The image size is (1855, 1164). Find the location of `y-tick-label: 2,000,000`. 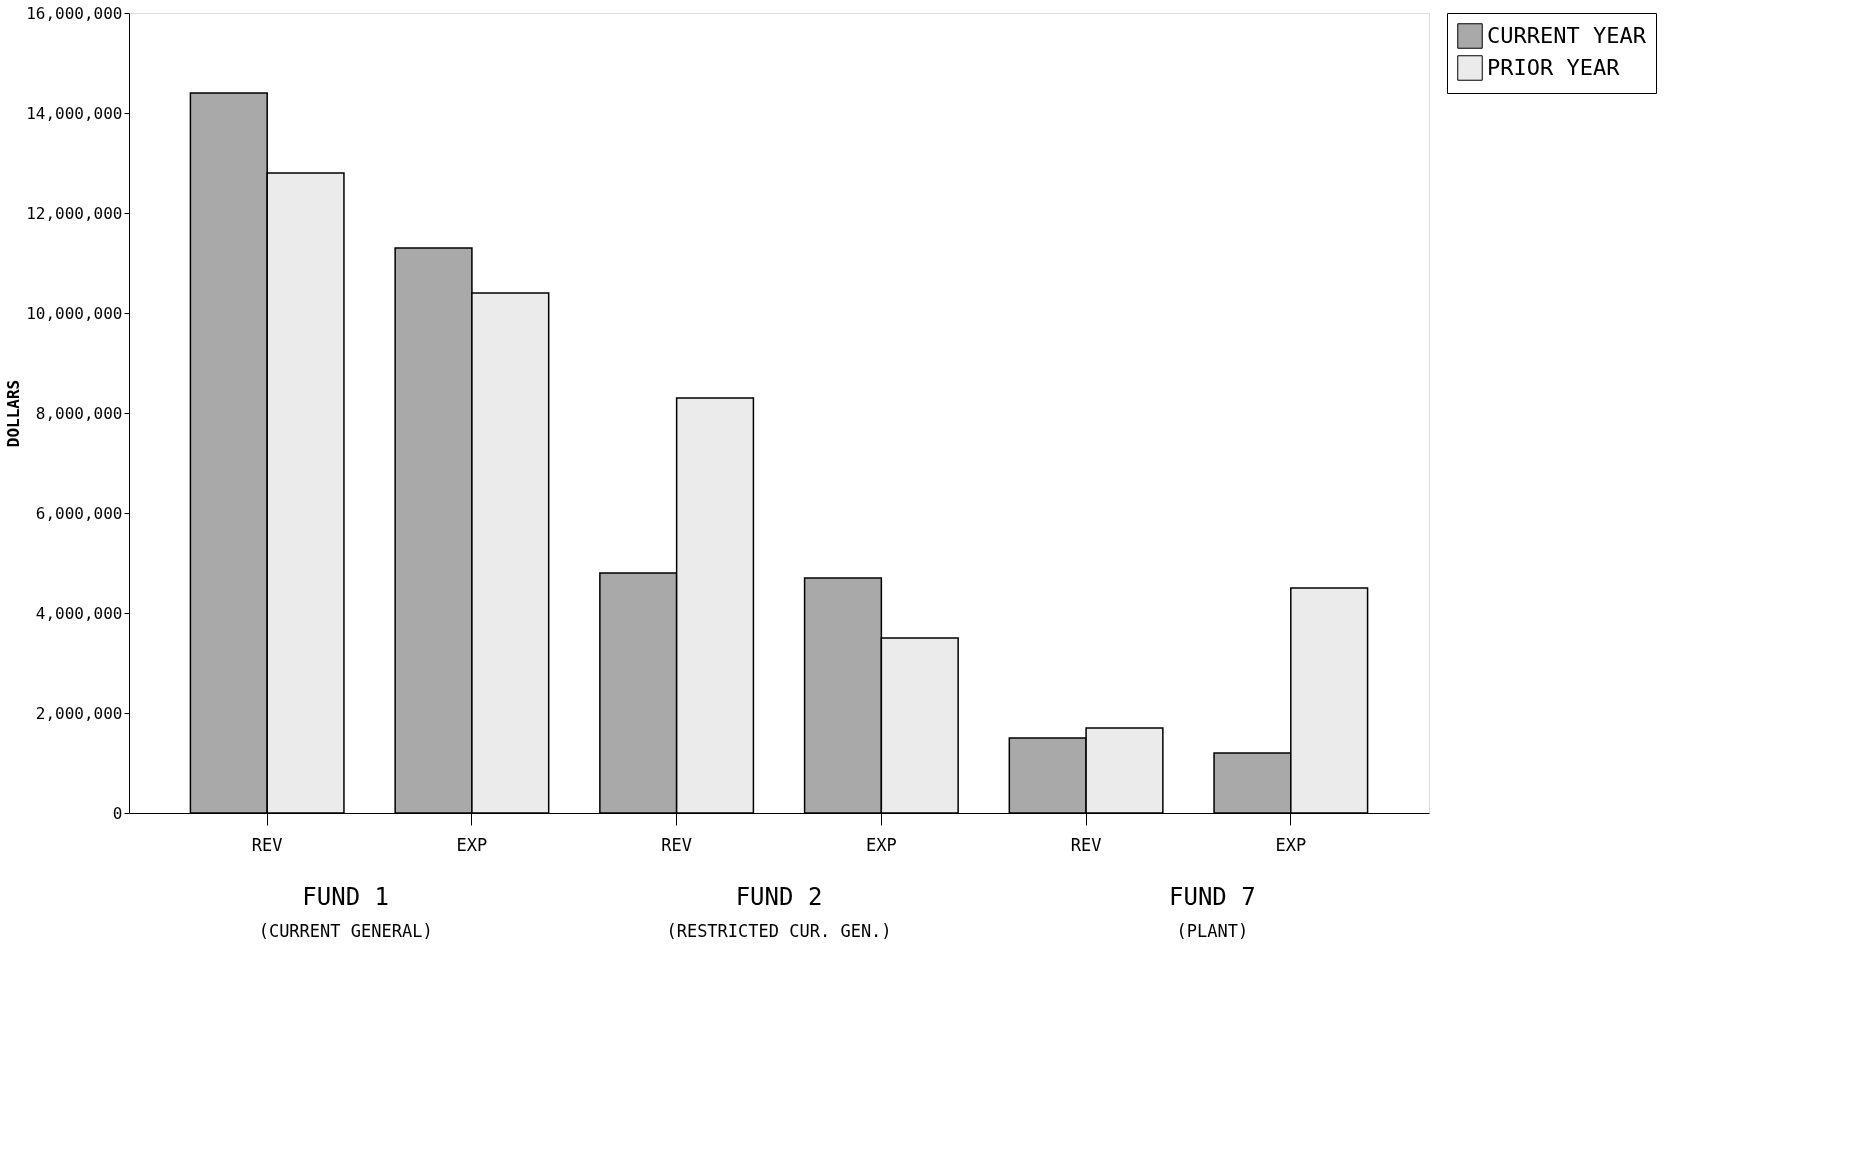

y-tick-label: 2,000,000 is located at coordinates (79, 713).